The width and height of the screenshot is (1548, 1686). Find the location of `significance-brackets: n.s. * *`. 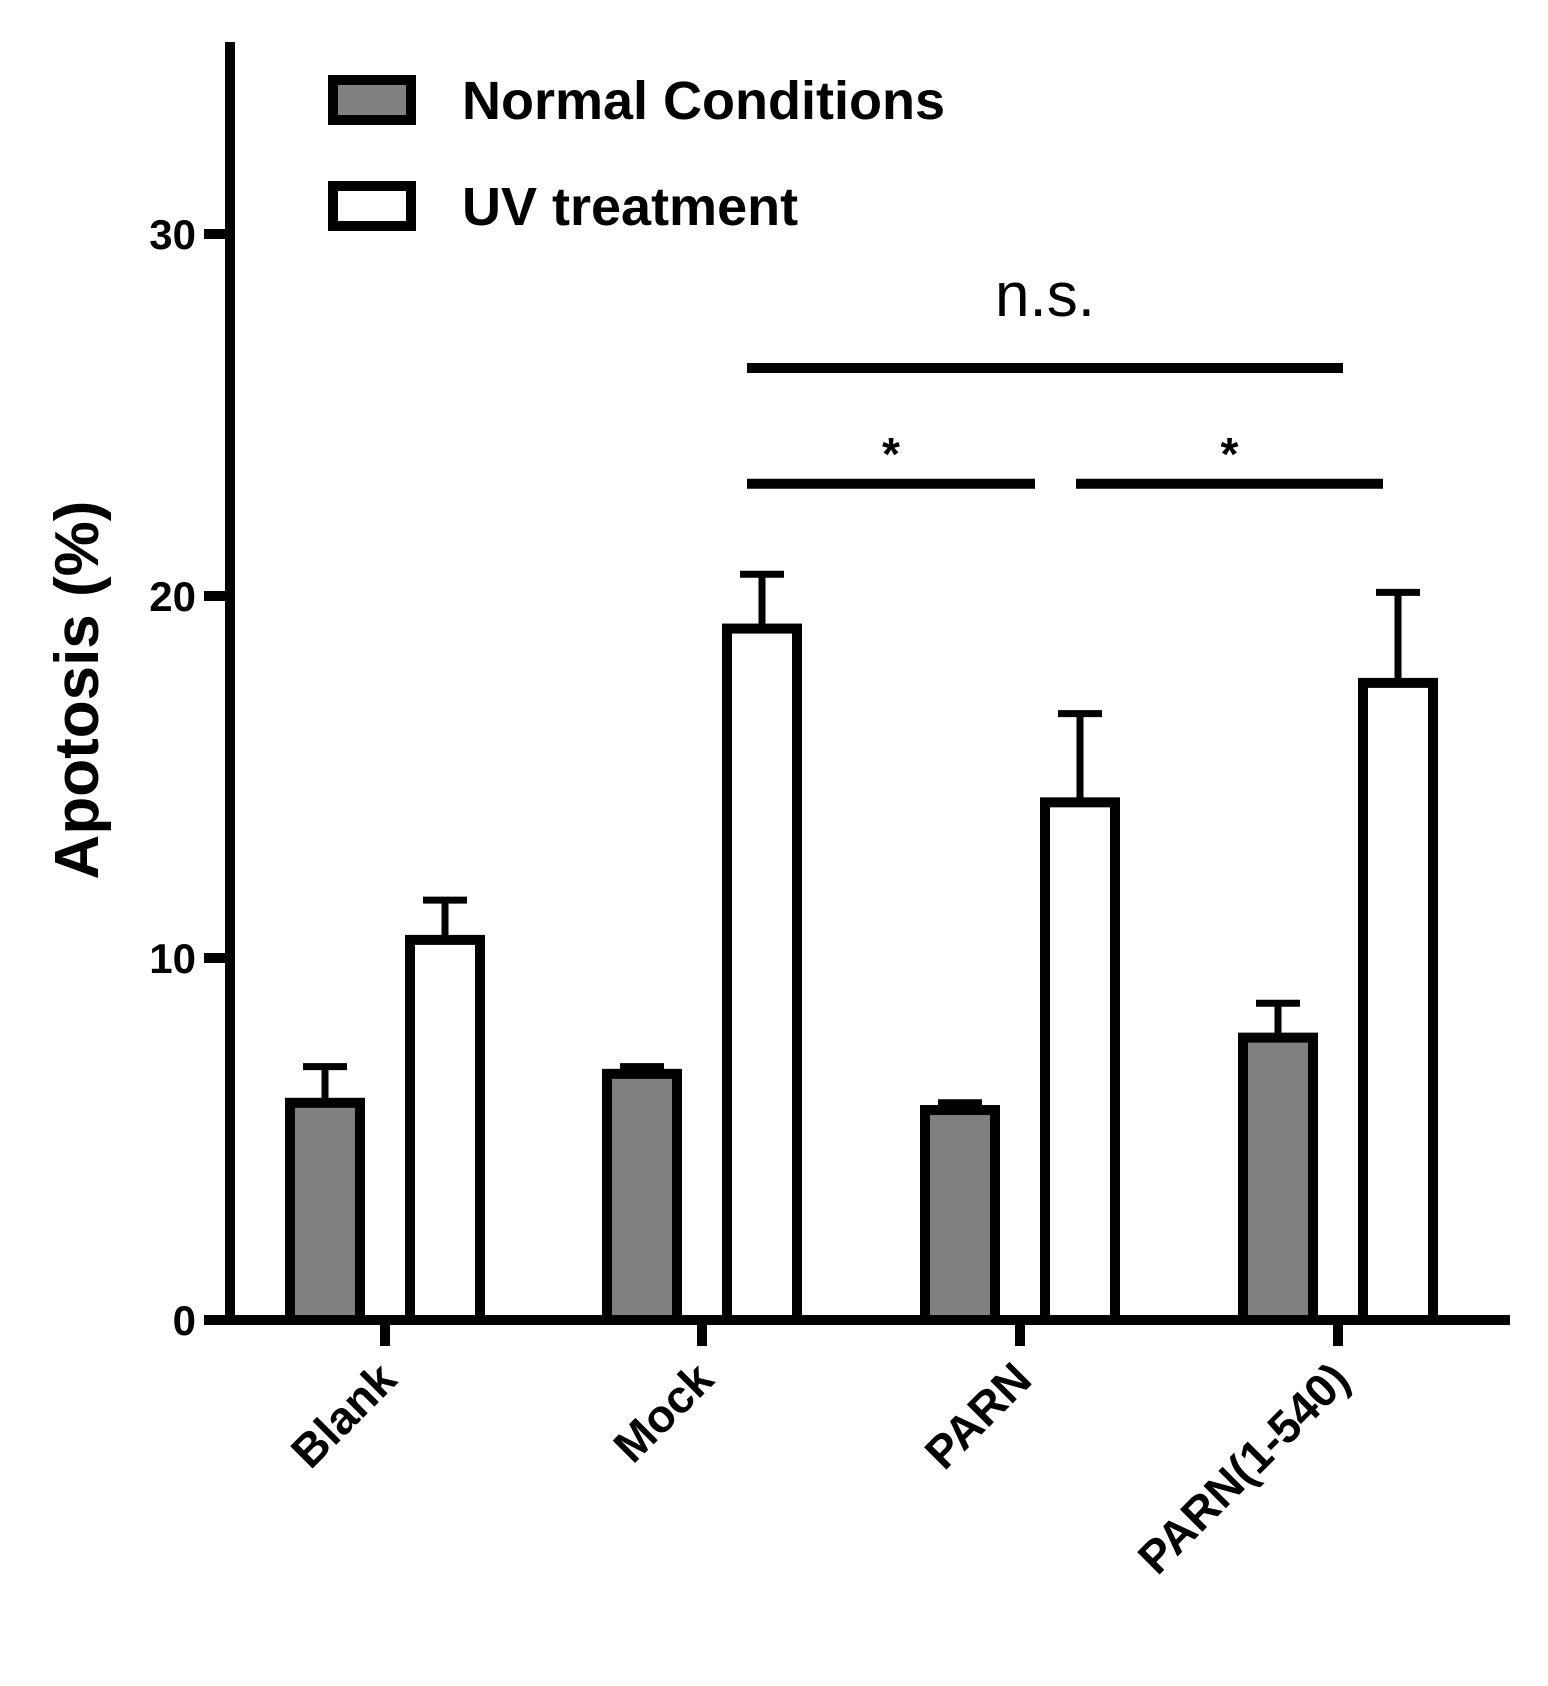

significance-brackets: n.s. * * is located at coordinates (1065, 375).